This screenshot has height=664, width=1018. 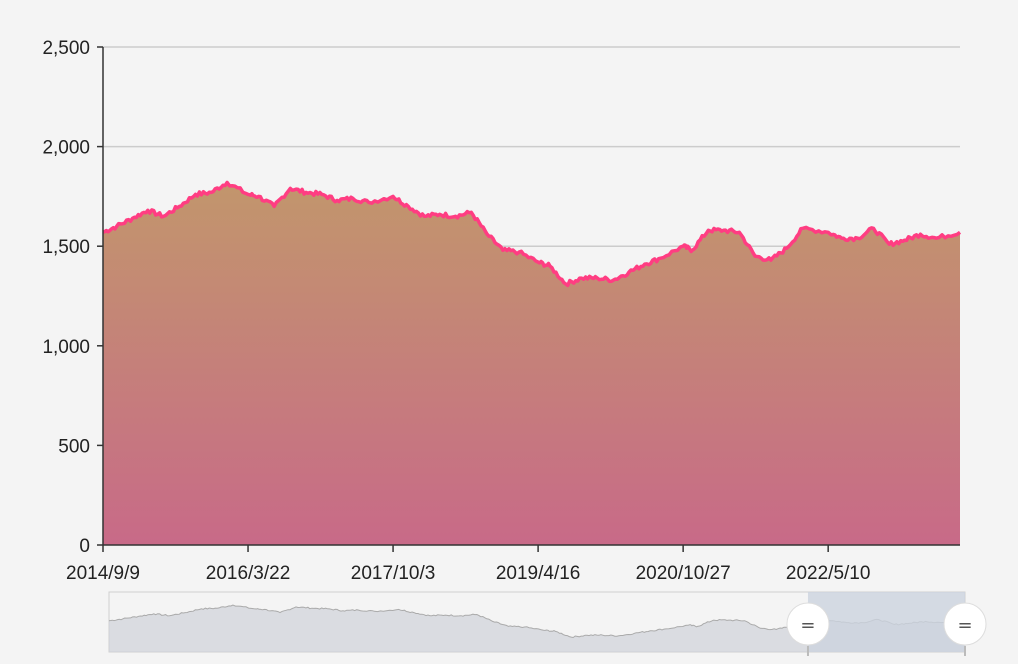 I want to click on x-tick-label: 2014/9/9, so click(x=103, y=573).